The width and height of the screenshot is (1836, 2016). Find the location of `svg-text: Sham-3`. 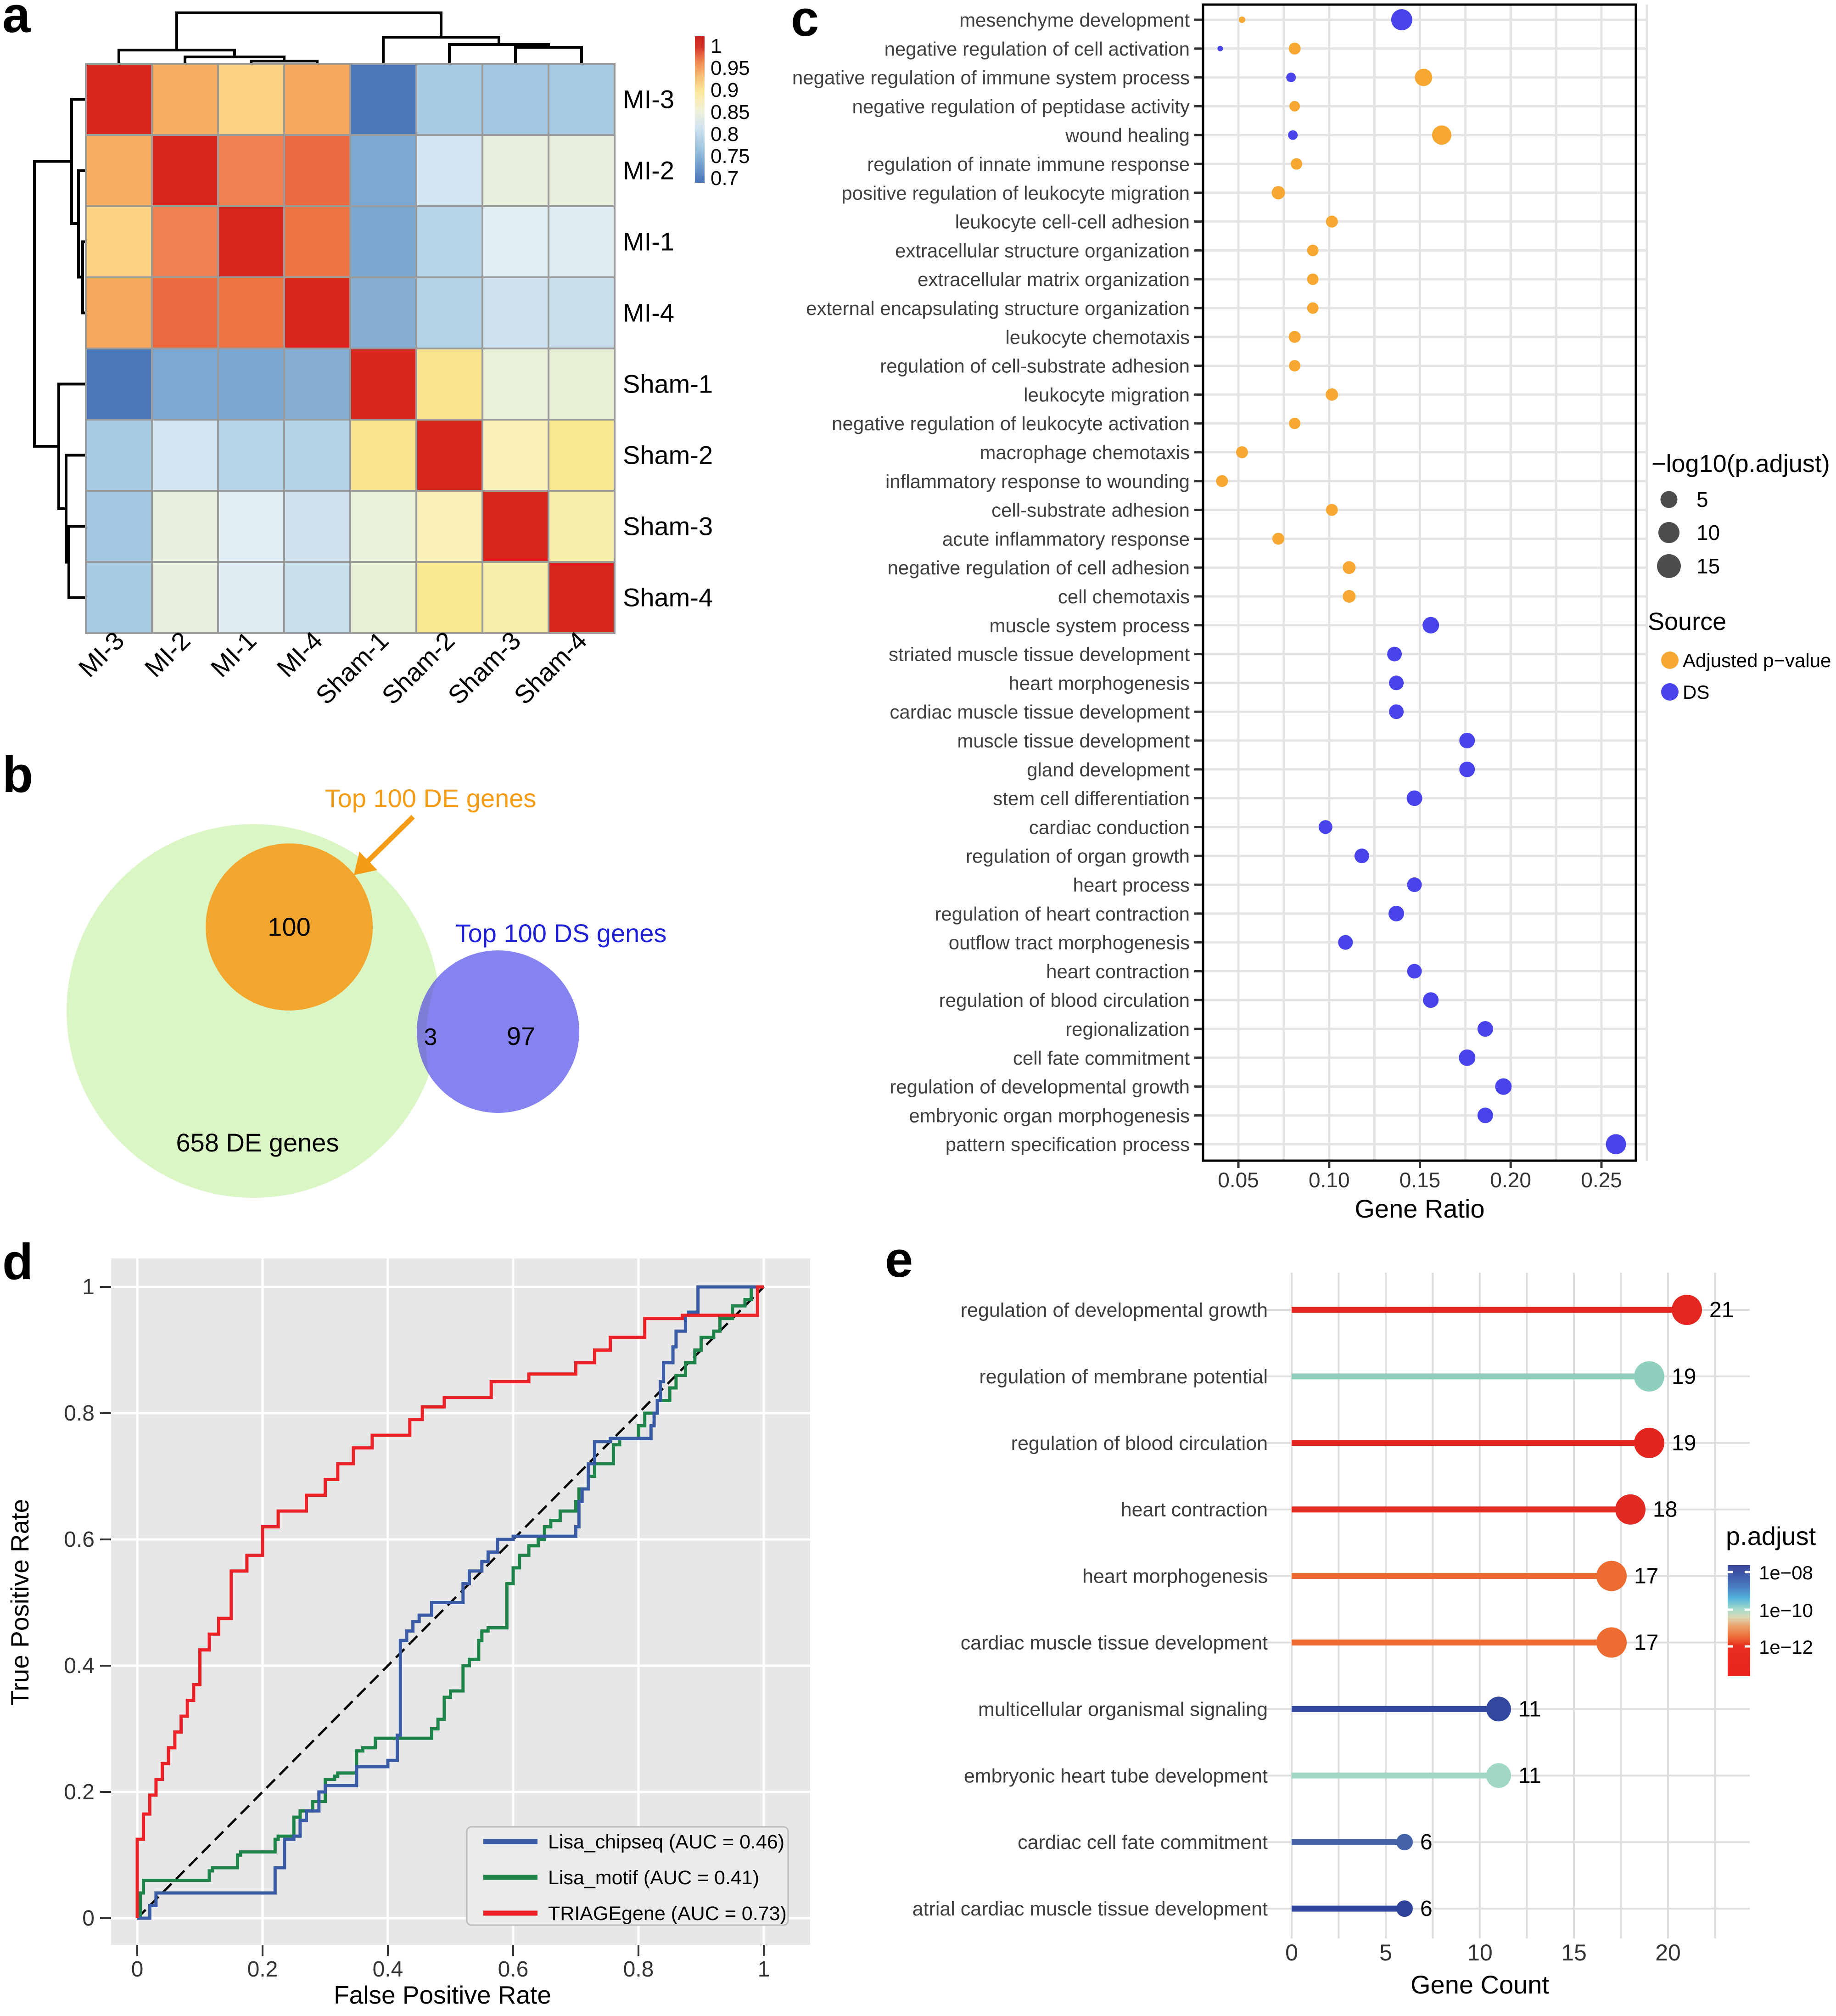

svg-text: Sham-3 is located at coordinates (668, 526).